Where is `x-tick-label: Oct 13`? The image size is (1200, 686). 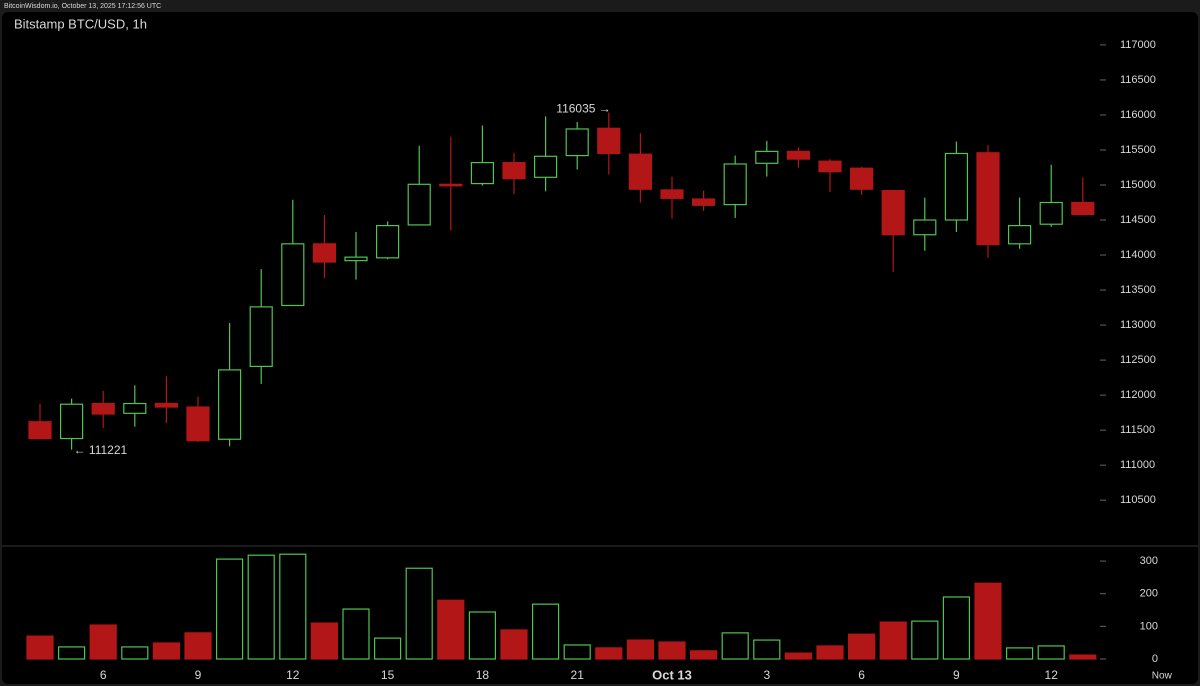
x-tick-label: Oct 13 is located at coordinates (672, 674).